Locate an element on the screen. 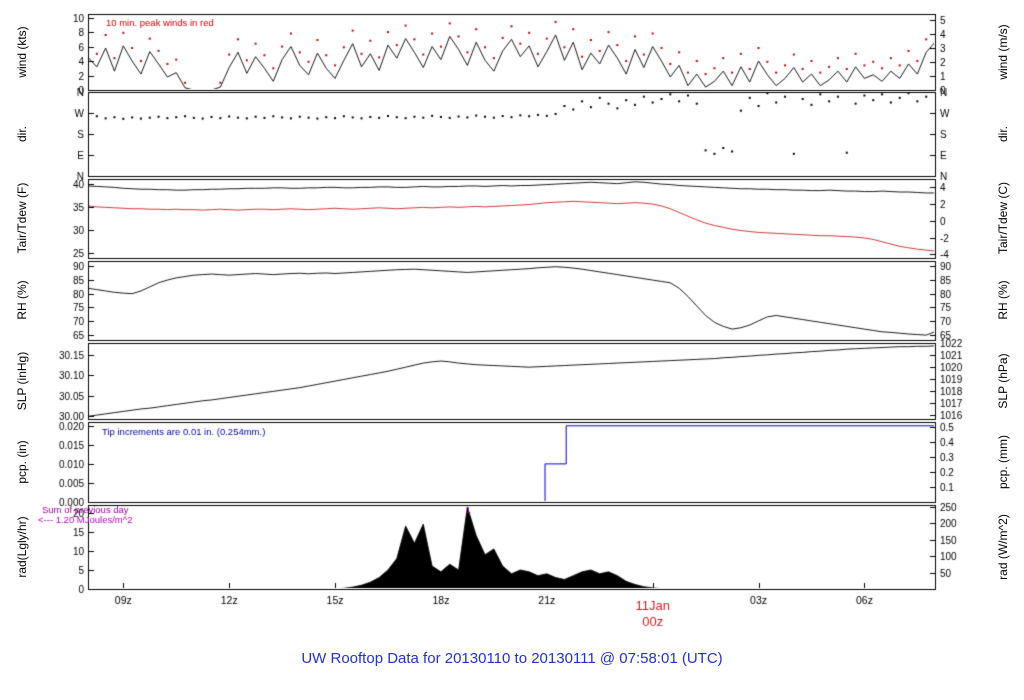  y-axis-label-pcp-left: pcp. (in) is located at coordinates (22, 462).